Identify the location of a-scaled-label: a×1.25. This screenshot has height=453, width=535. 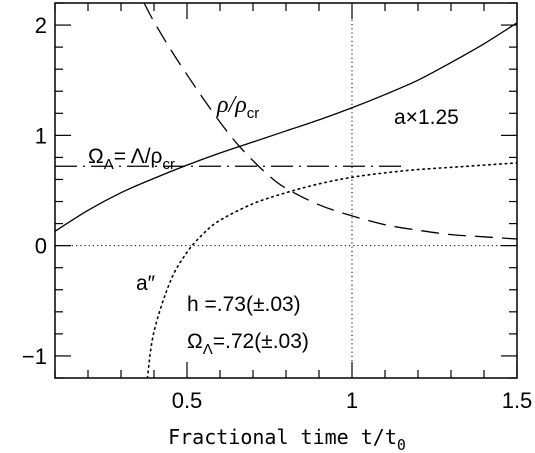
(426, 117).